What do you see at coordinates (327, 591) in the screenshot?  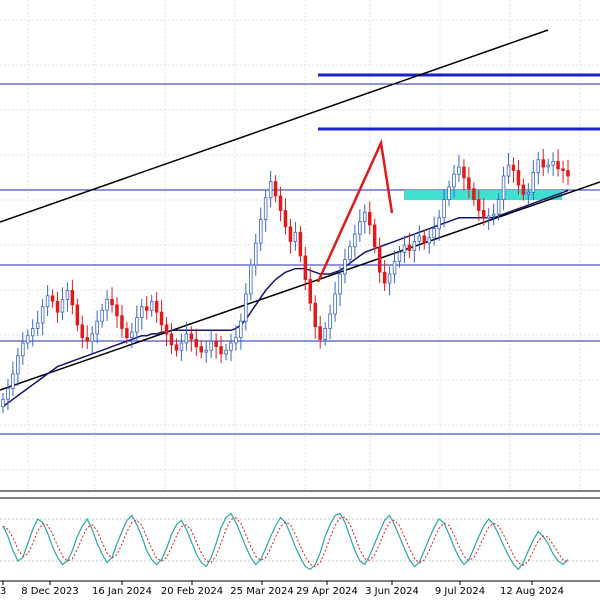 I see `x-tick-label: 29 Apr 2024` at bounding box center [327, 591].